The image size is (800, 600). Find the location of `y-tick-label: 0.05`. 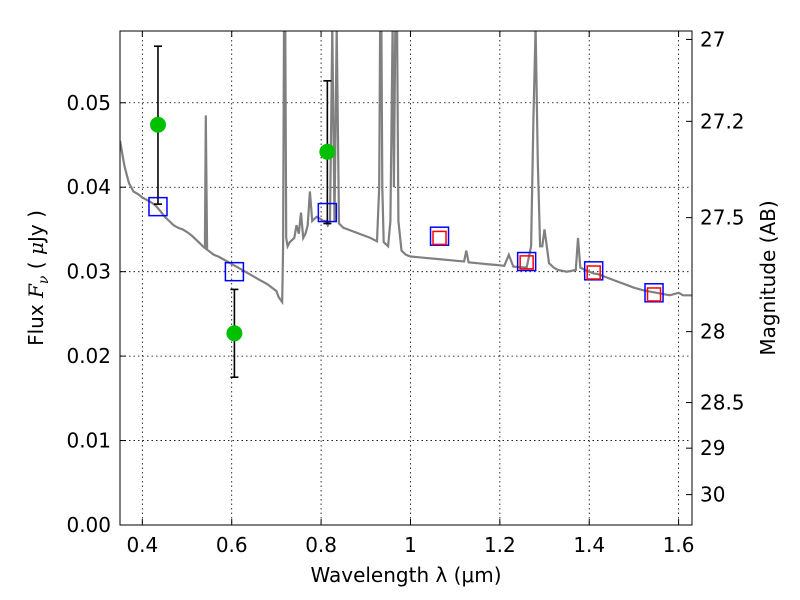

y-tick-label: 0.05 is located at coordinates (88, 103).